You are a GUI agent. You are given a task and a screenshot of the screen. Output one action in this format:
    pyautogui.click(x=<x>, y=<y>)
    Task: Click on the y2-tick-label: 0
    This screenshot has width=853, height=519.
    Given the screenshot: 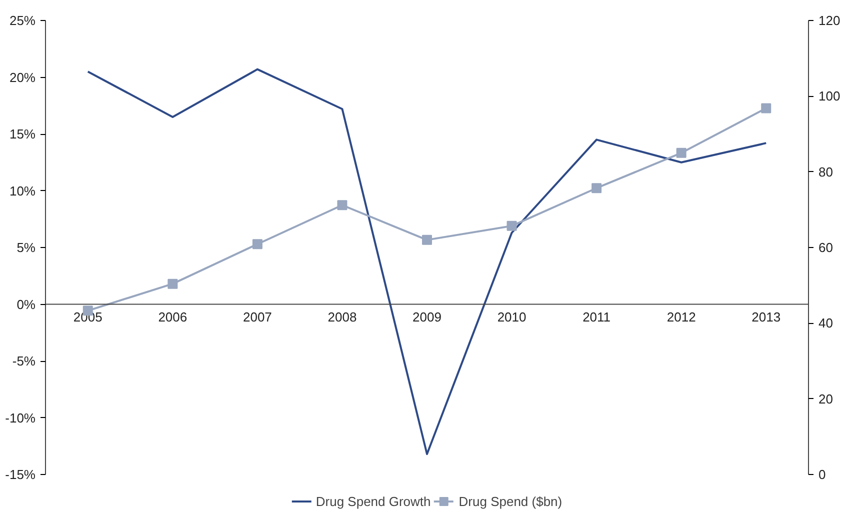 What is the action you would take?
    pyautogui.click(x=822, y=474)
    